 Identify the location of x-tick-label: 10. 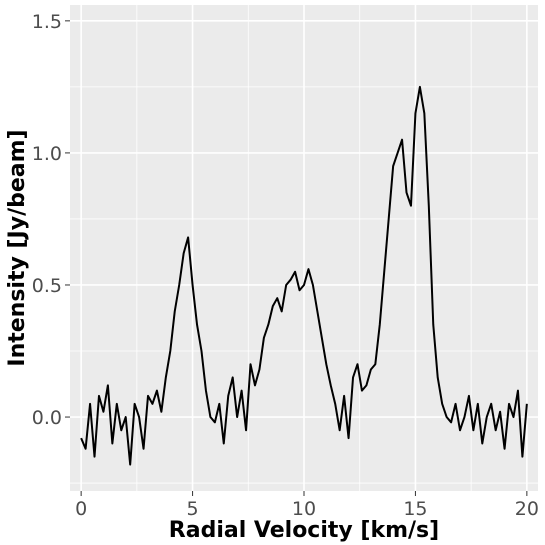
(304, 509).